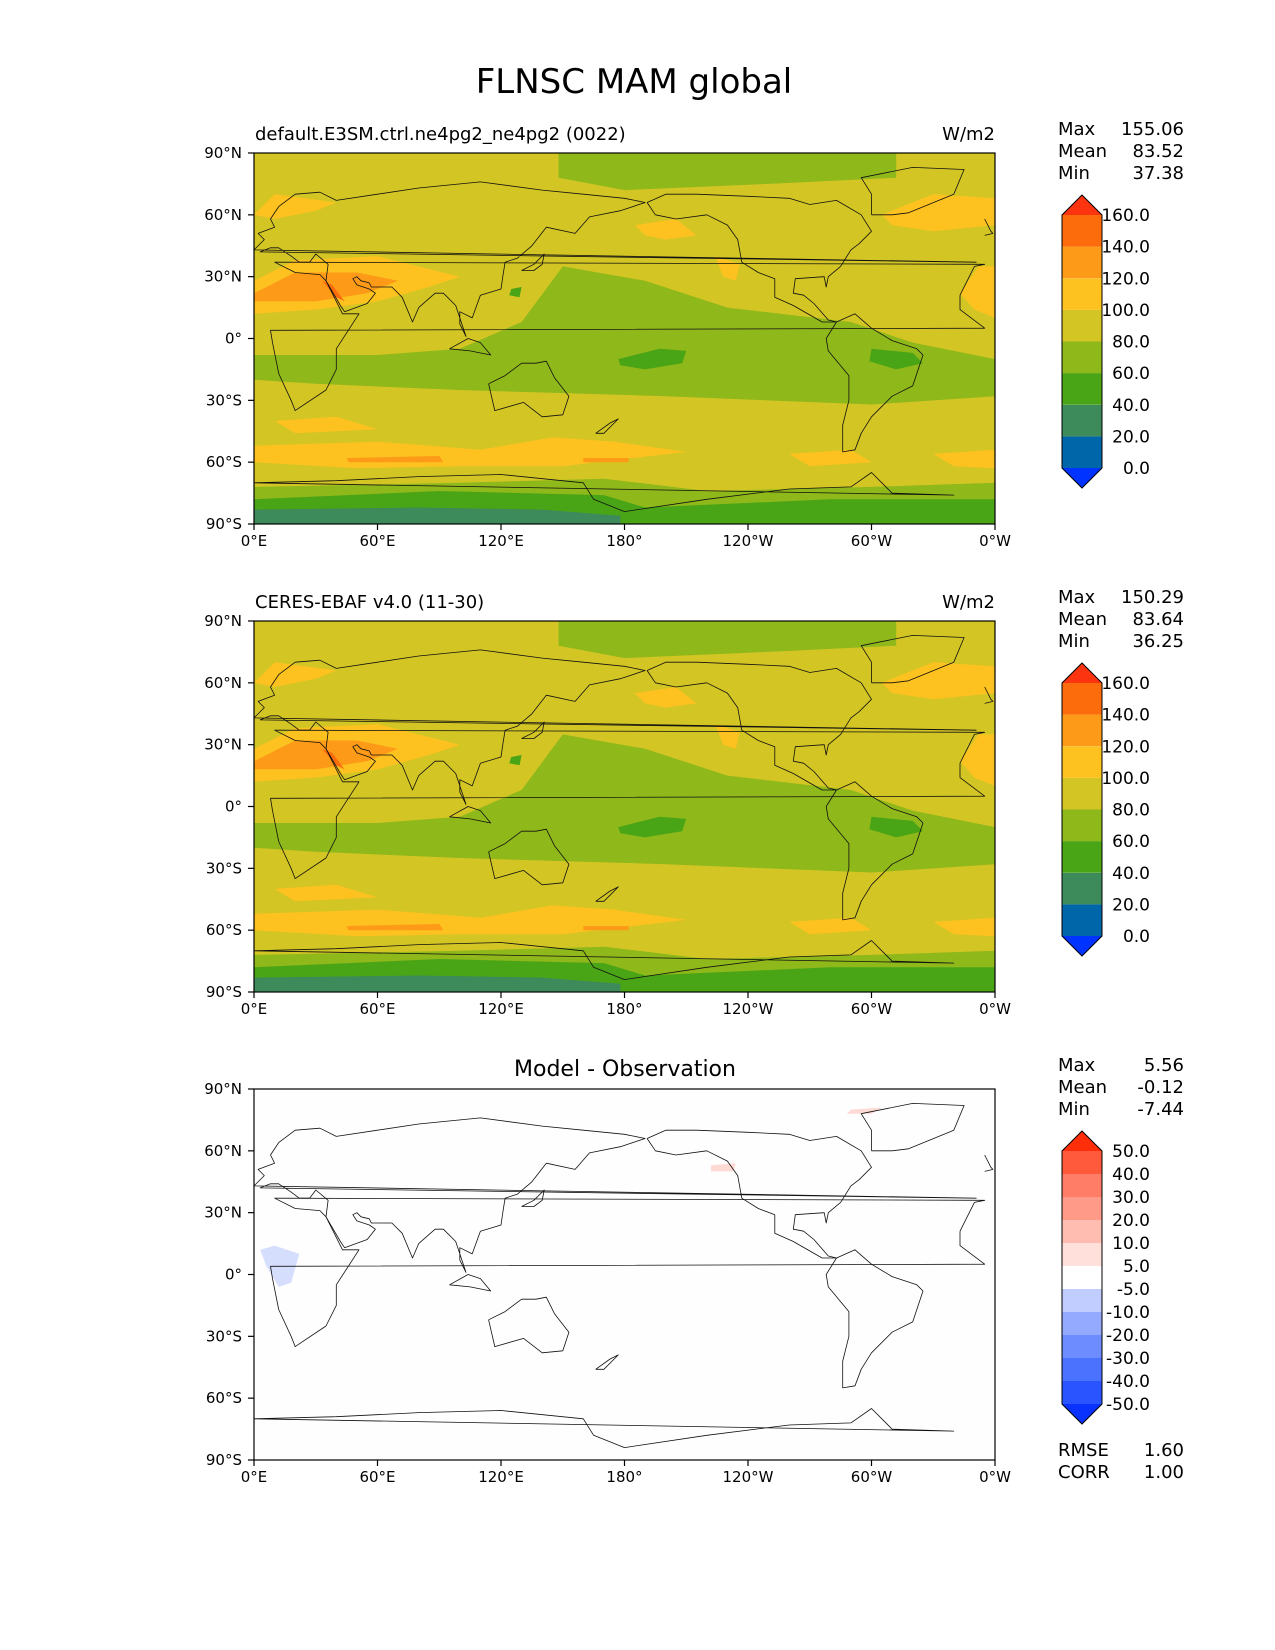 The image size is (1275, 1650). What do you see at coordinates (1160, 1109) in the screenshot?
I see `stat-value-min: -7.44` at bounding box center [1160, 1109].